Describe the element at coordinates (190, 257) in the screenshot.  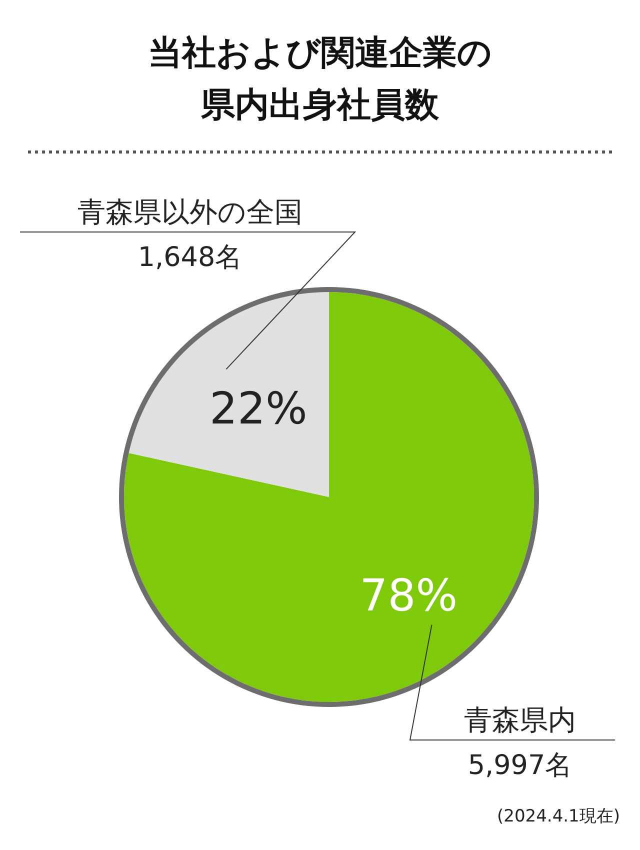
I see `data-label: 1,648名` at that location.